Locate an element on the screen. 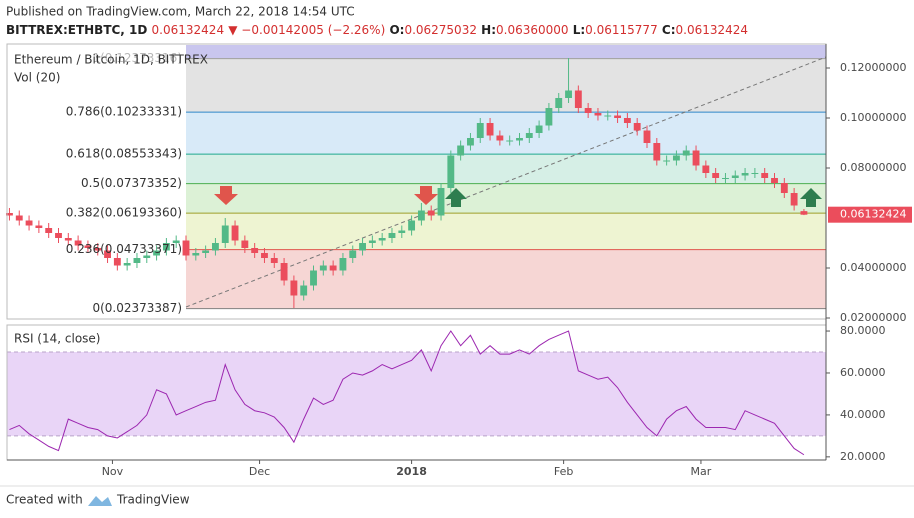  ohlc-key: C: is located at coordinates (669, 30).